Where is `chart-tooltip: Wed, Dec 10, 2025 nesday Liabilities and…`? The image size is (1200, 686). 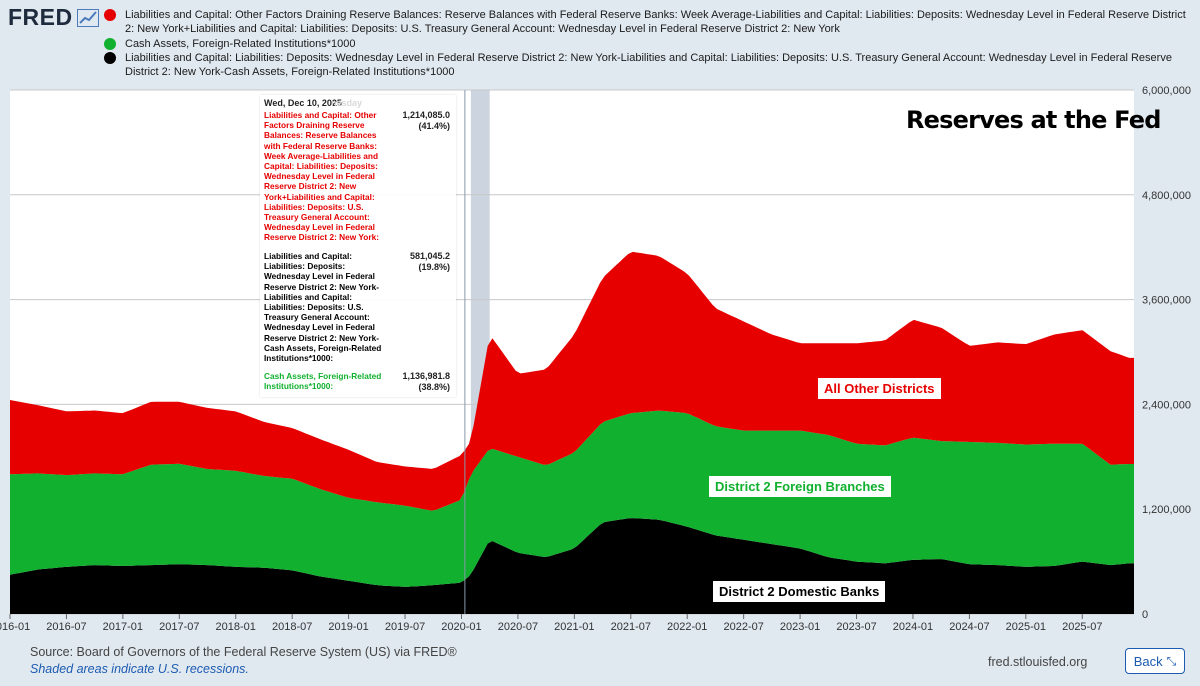
chart-tooltip: Wed, Dec 10, 2025 nesday Liabilities and… is located at coordinates (358, 246).